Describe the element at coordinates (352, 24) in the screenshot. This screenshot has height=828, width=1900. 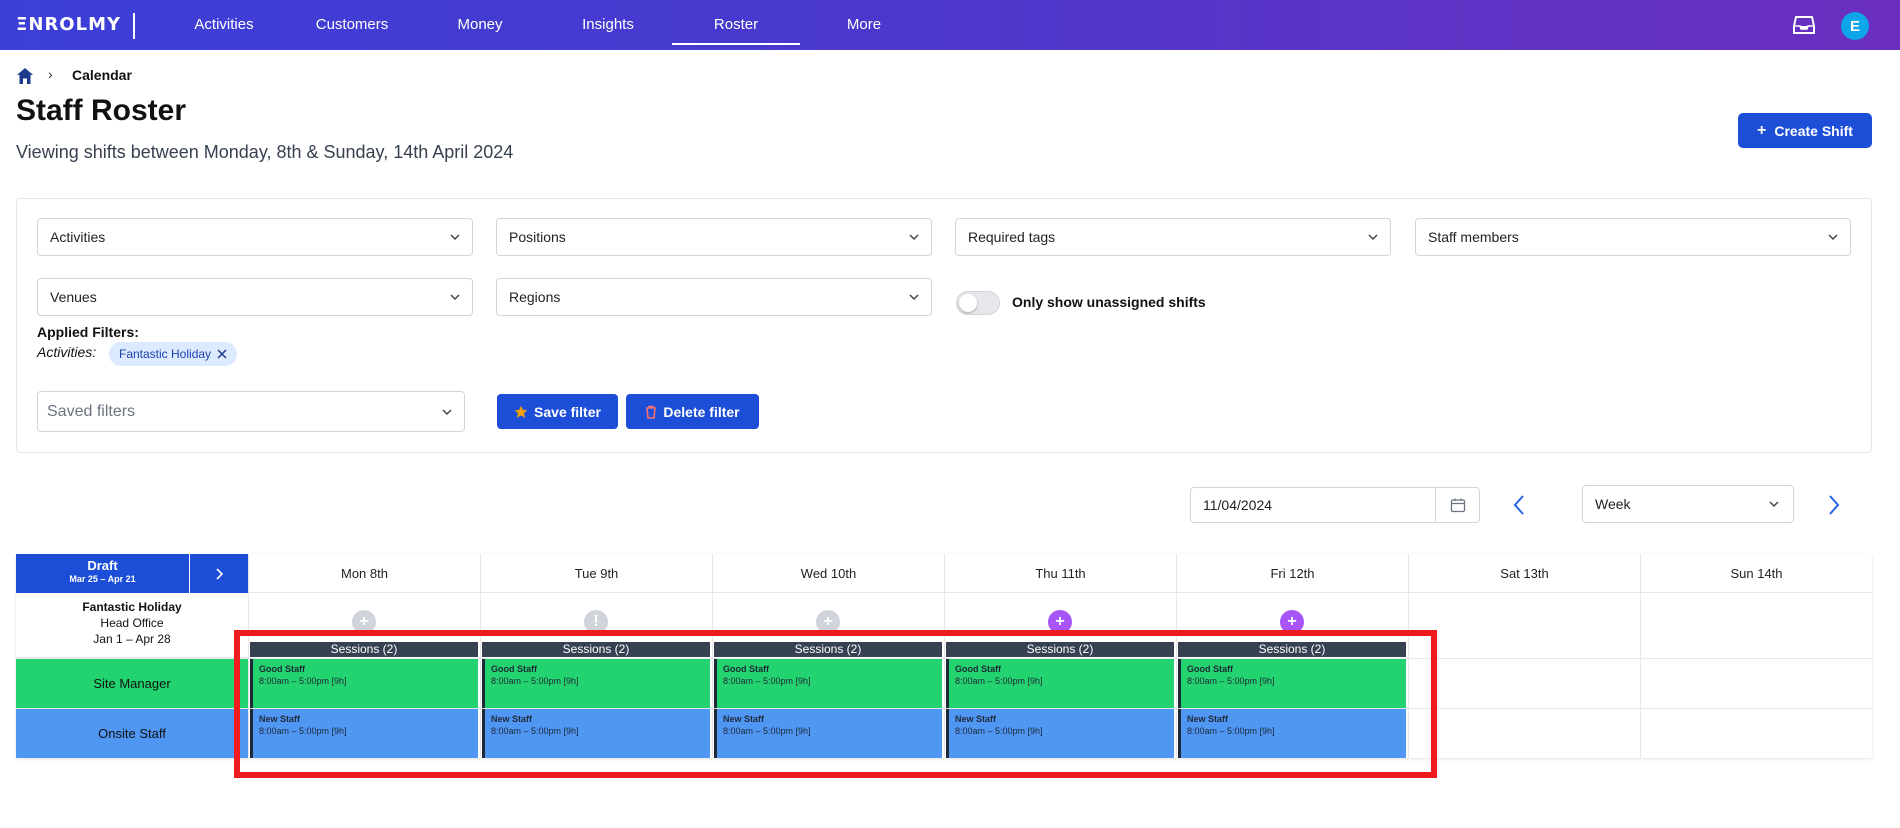
I see `nav-customers: Customers` at that location.